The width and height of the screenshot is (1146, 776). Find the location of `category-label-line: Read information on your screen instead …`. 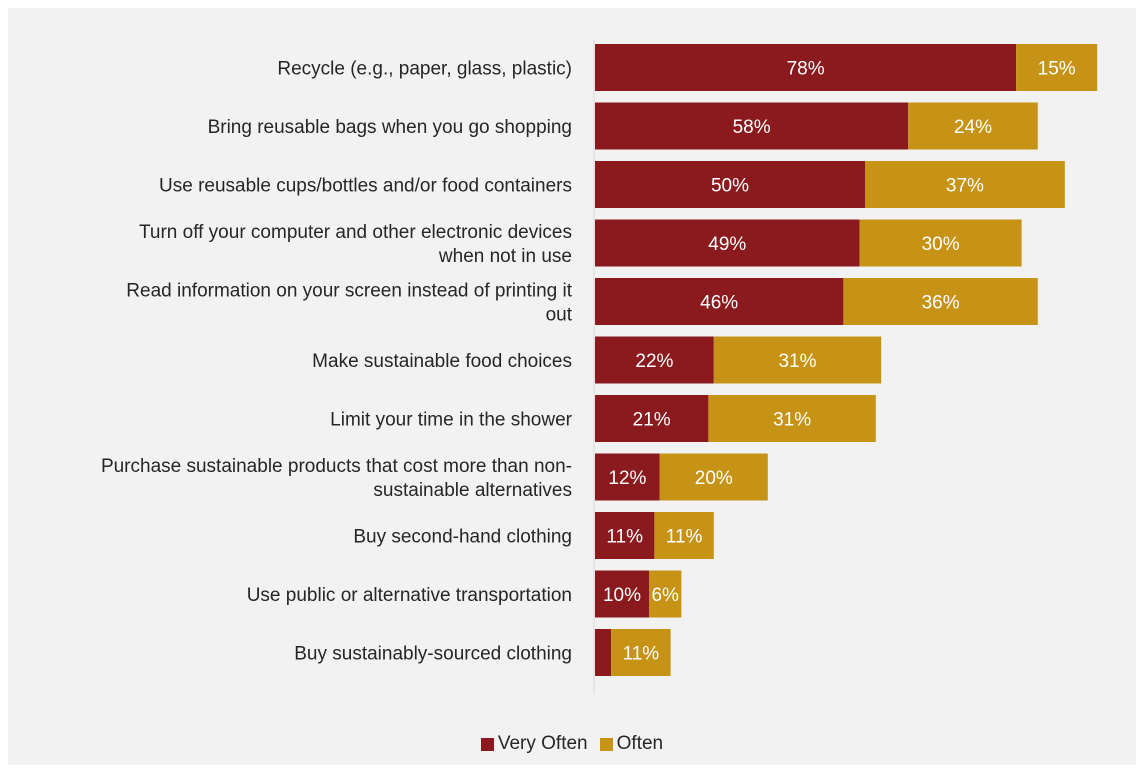

category-label-line: Read information on your screen instead … is located at coordinates (349, 291).